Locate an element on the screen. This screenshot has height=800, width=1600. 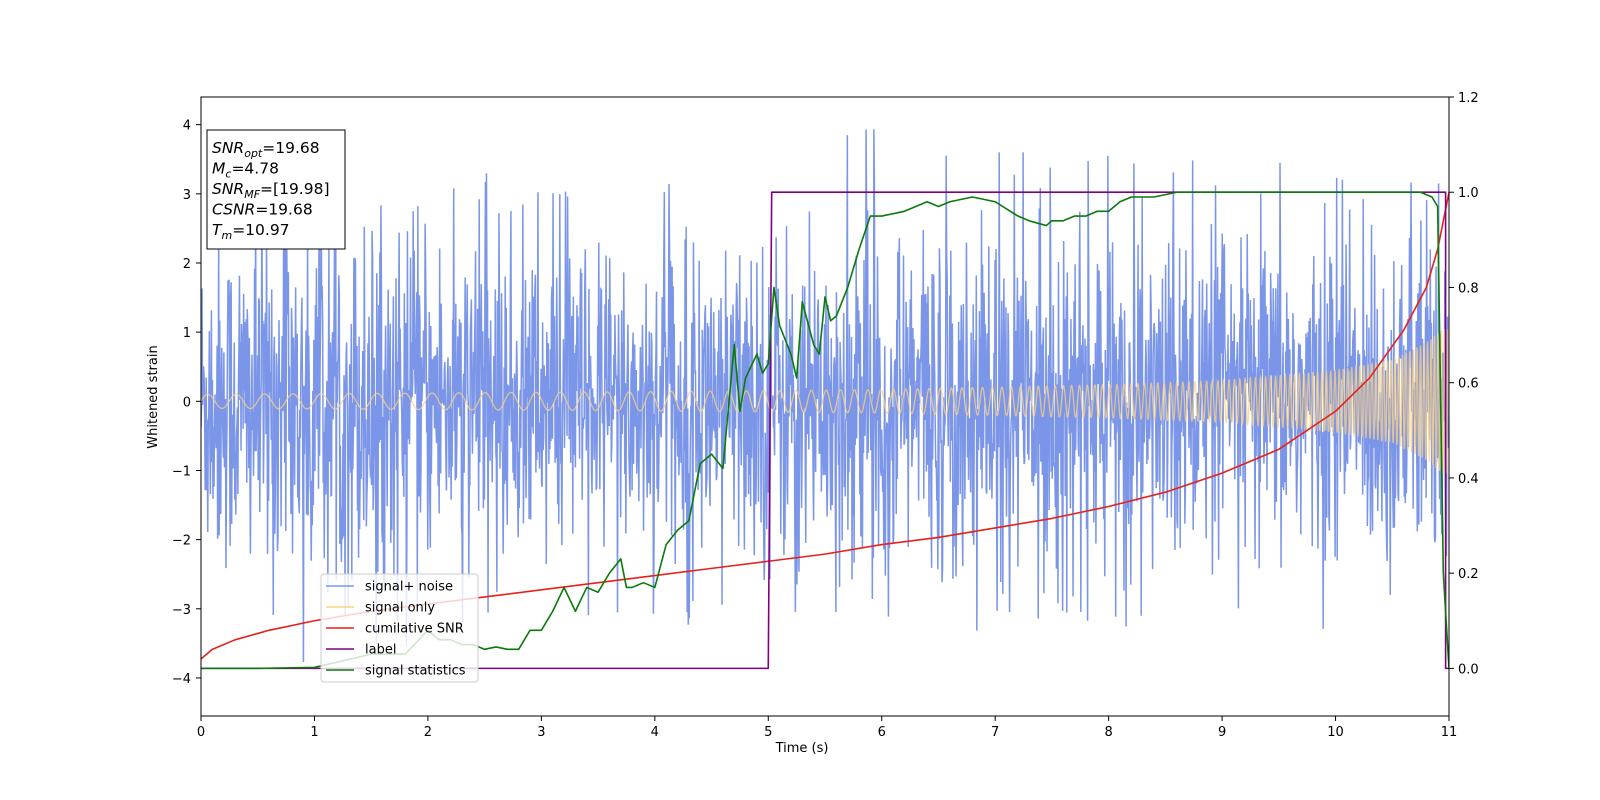
info-value: =4.78 is located at coordinates (255, 169).